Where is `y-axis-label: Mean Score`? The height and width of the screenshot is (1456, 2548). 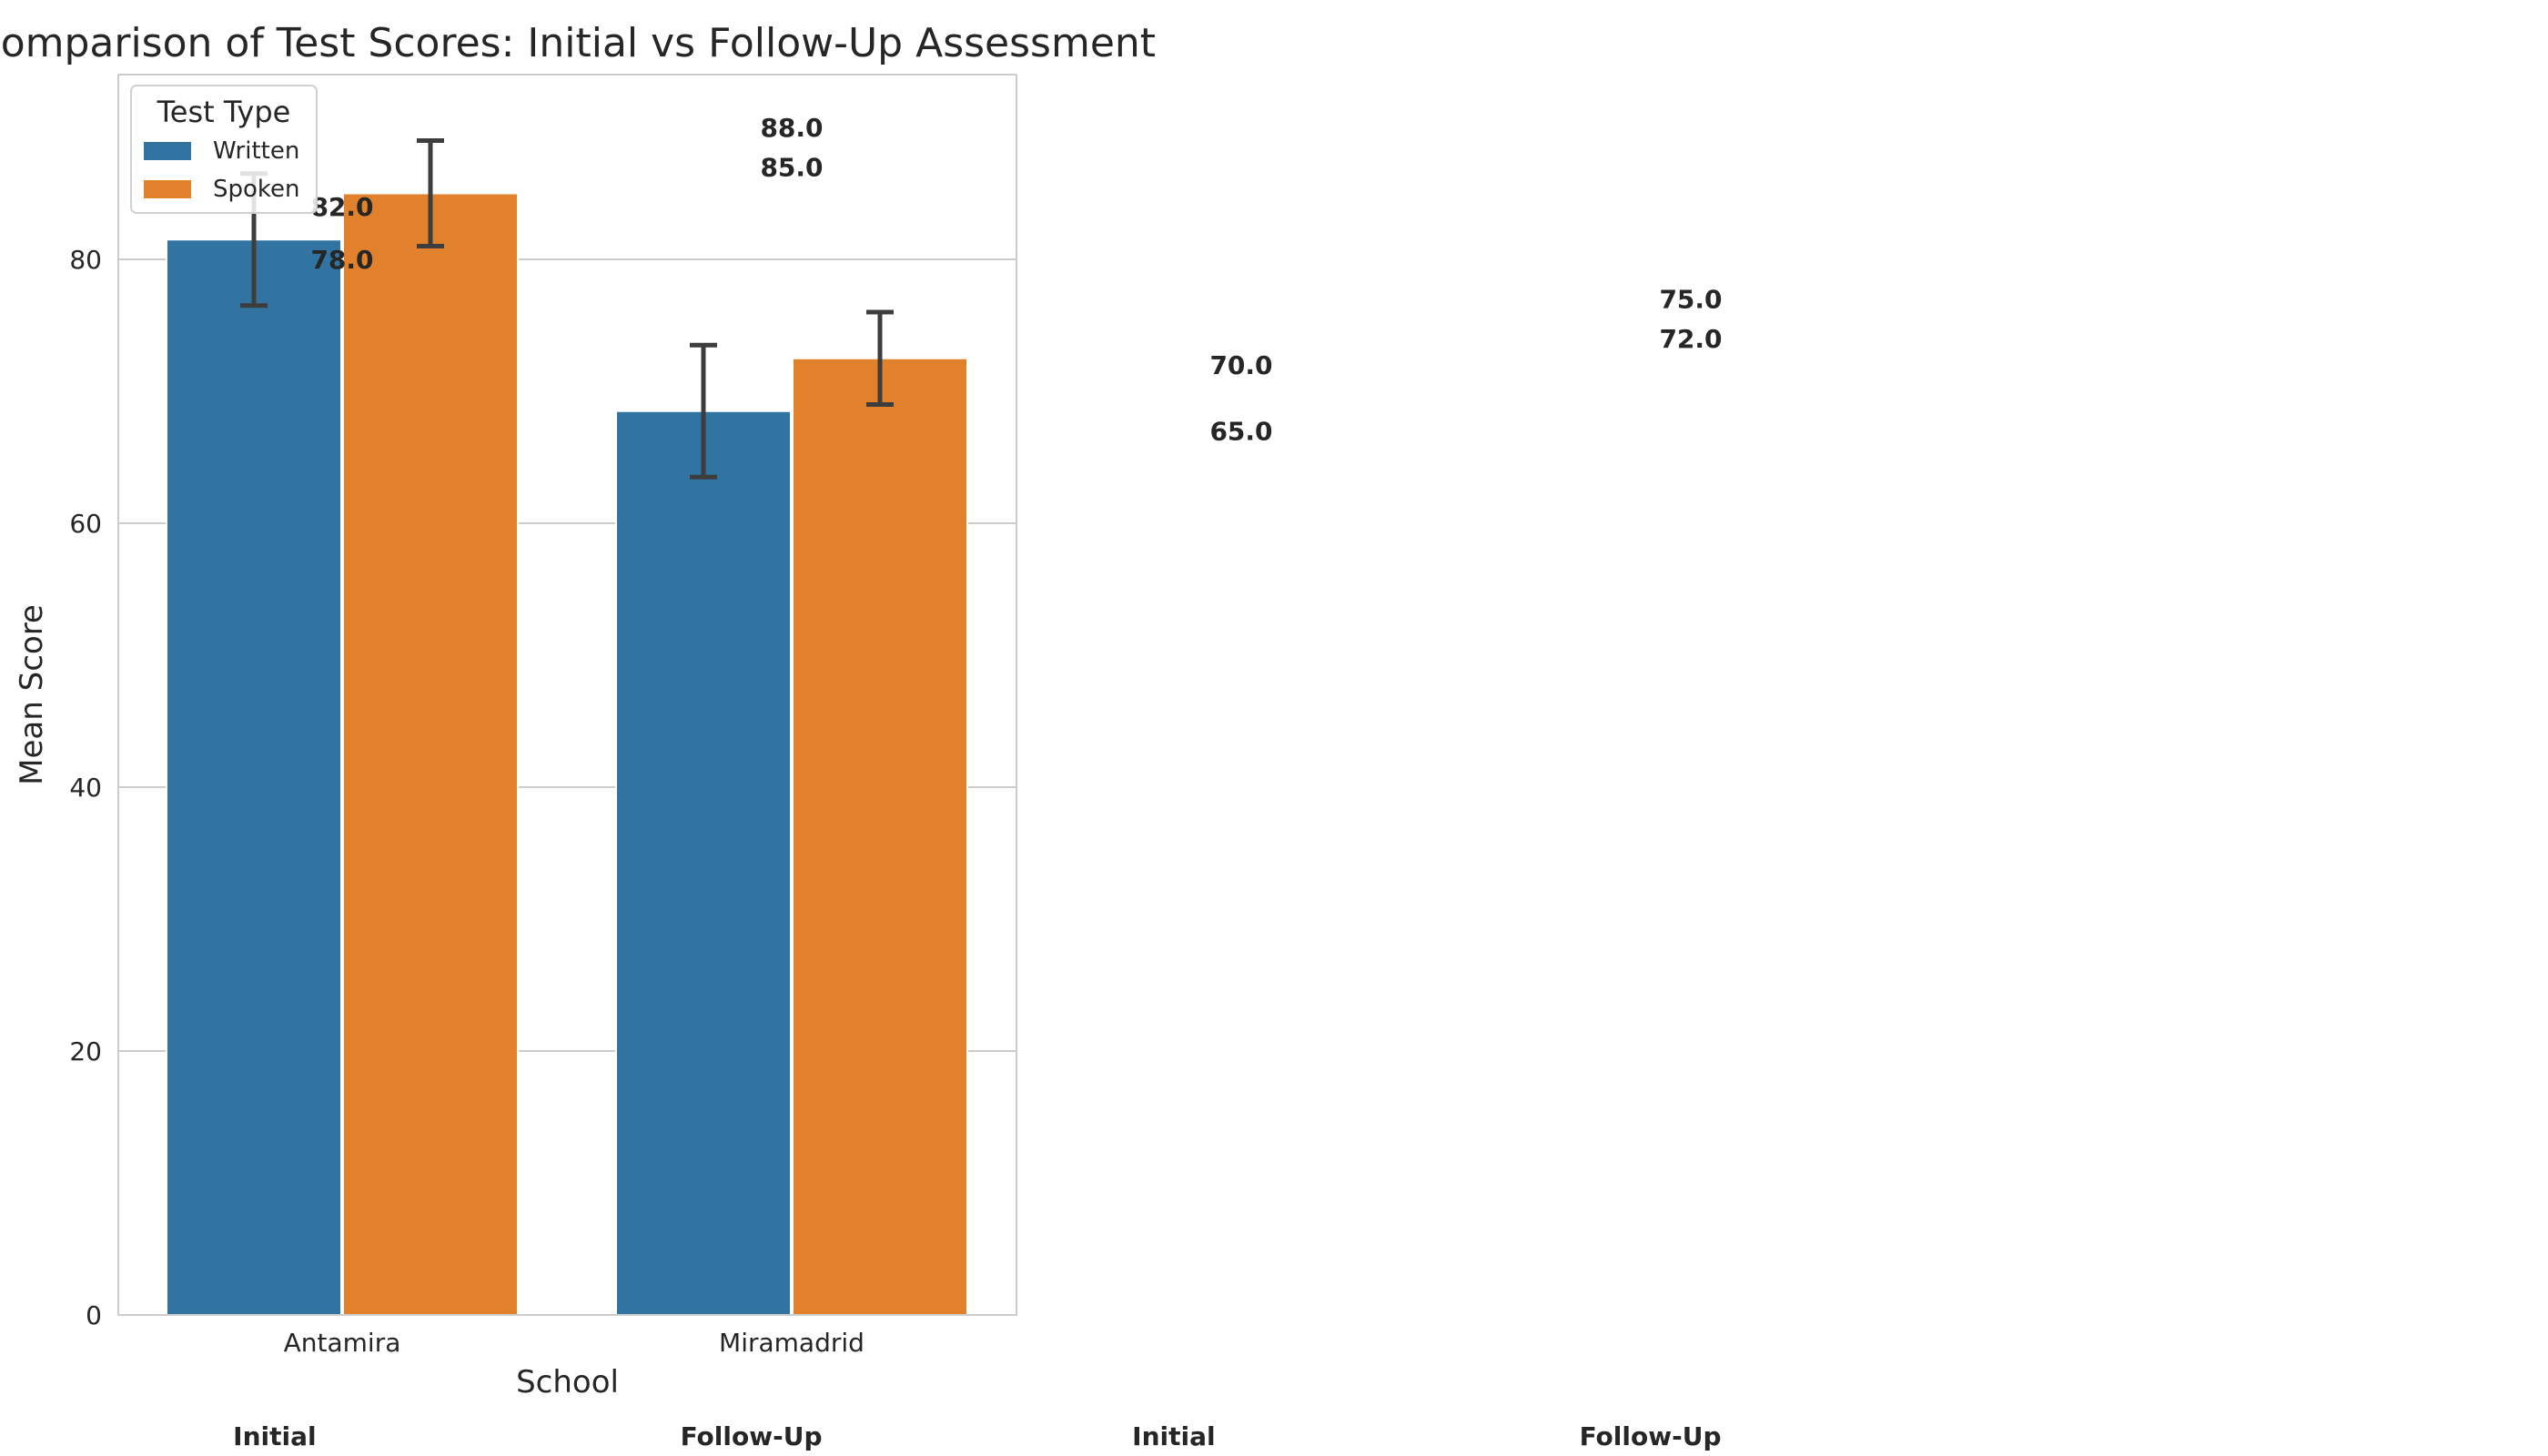
y-axis-label: Mean Score is located at coordinates (32, 694).